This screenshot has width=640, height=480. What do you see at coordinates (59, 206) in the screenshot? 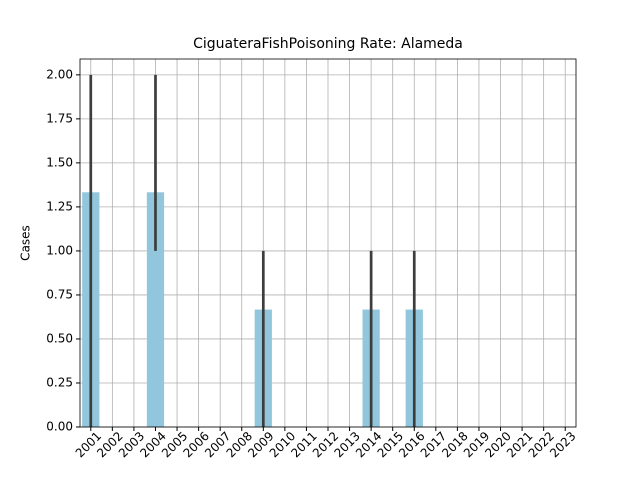
I see `y-tick-label: 1.25` at bounding box center [59, 206].